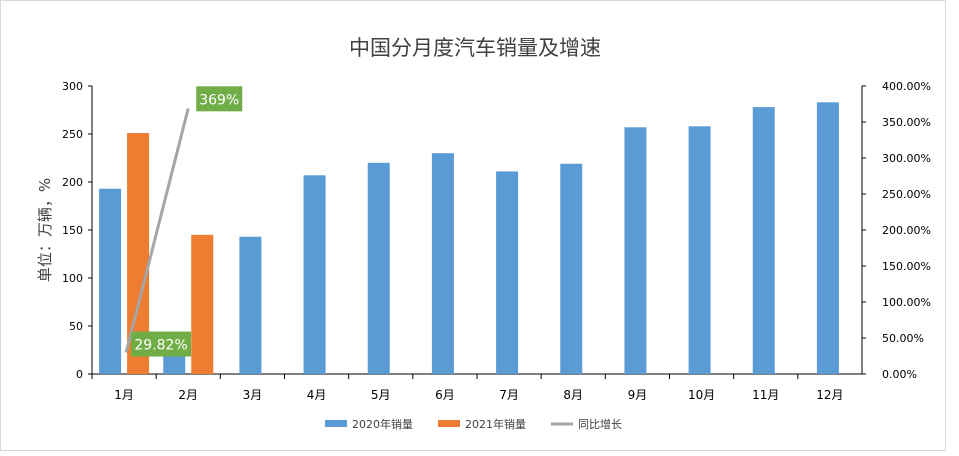 This screenshot has height=456, width=959. I want to click on y-tick-label: 250, so click(72, 134).